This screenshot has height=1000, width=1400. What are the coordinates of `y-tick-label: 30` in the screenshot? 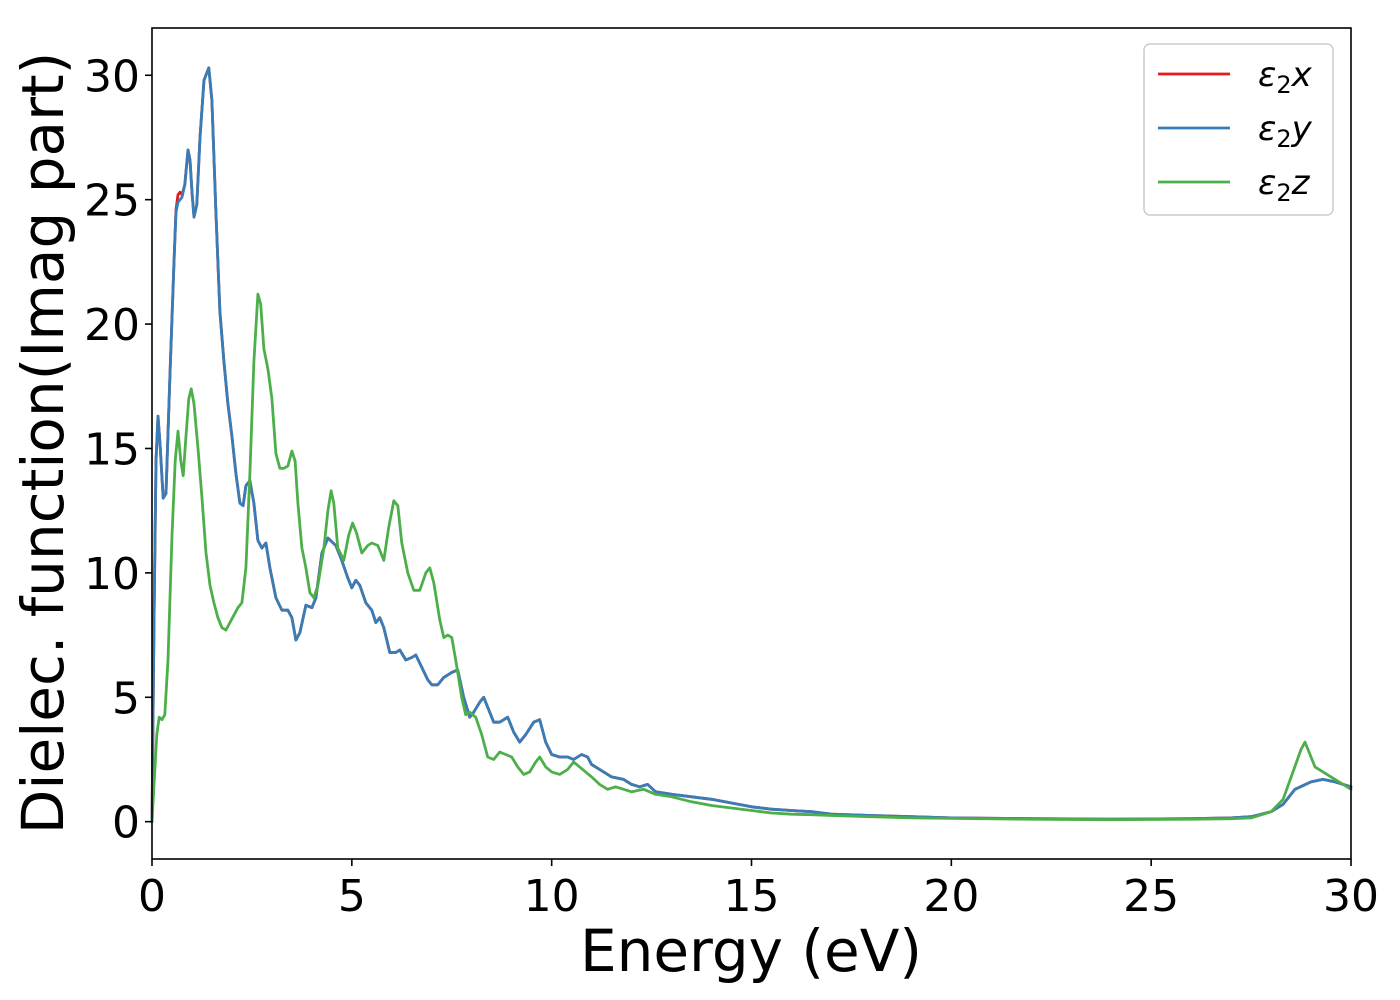 It's located at (112, 76).